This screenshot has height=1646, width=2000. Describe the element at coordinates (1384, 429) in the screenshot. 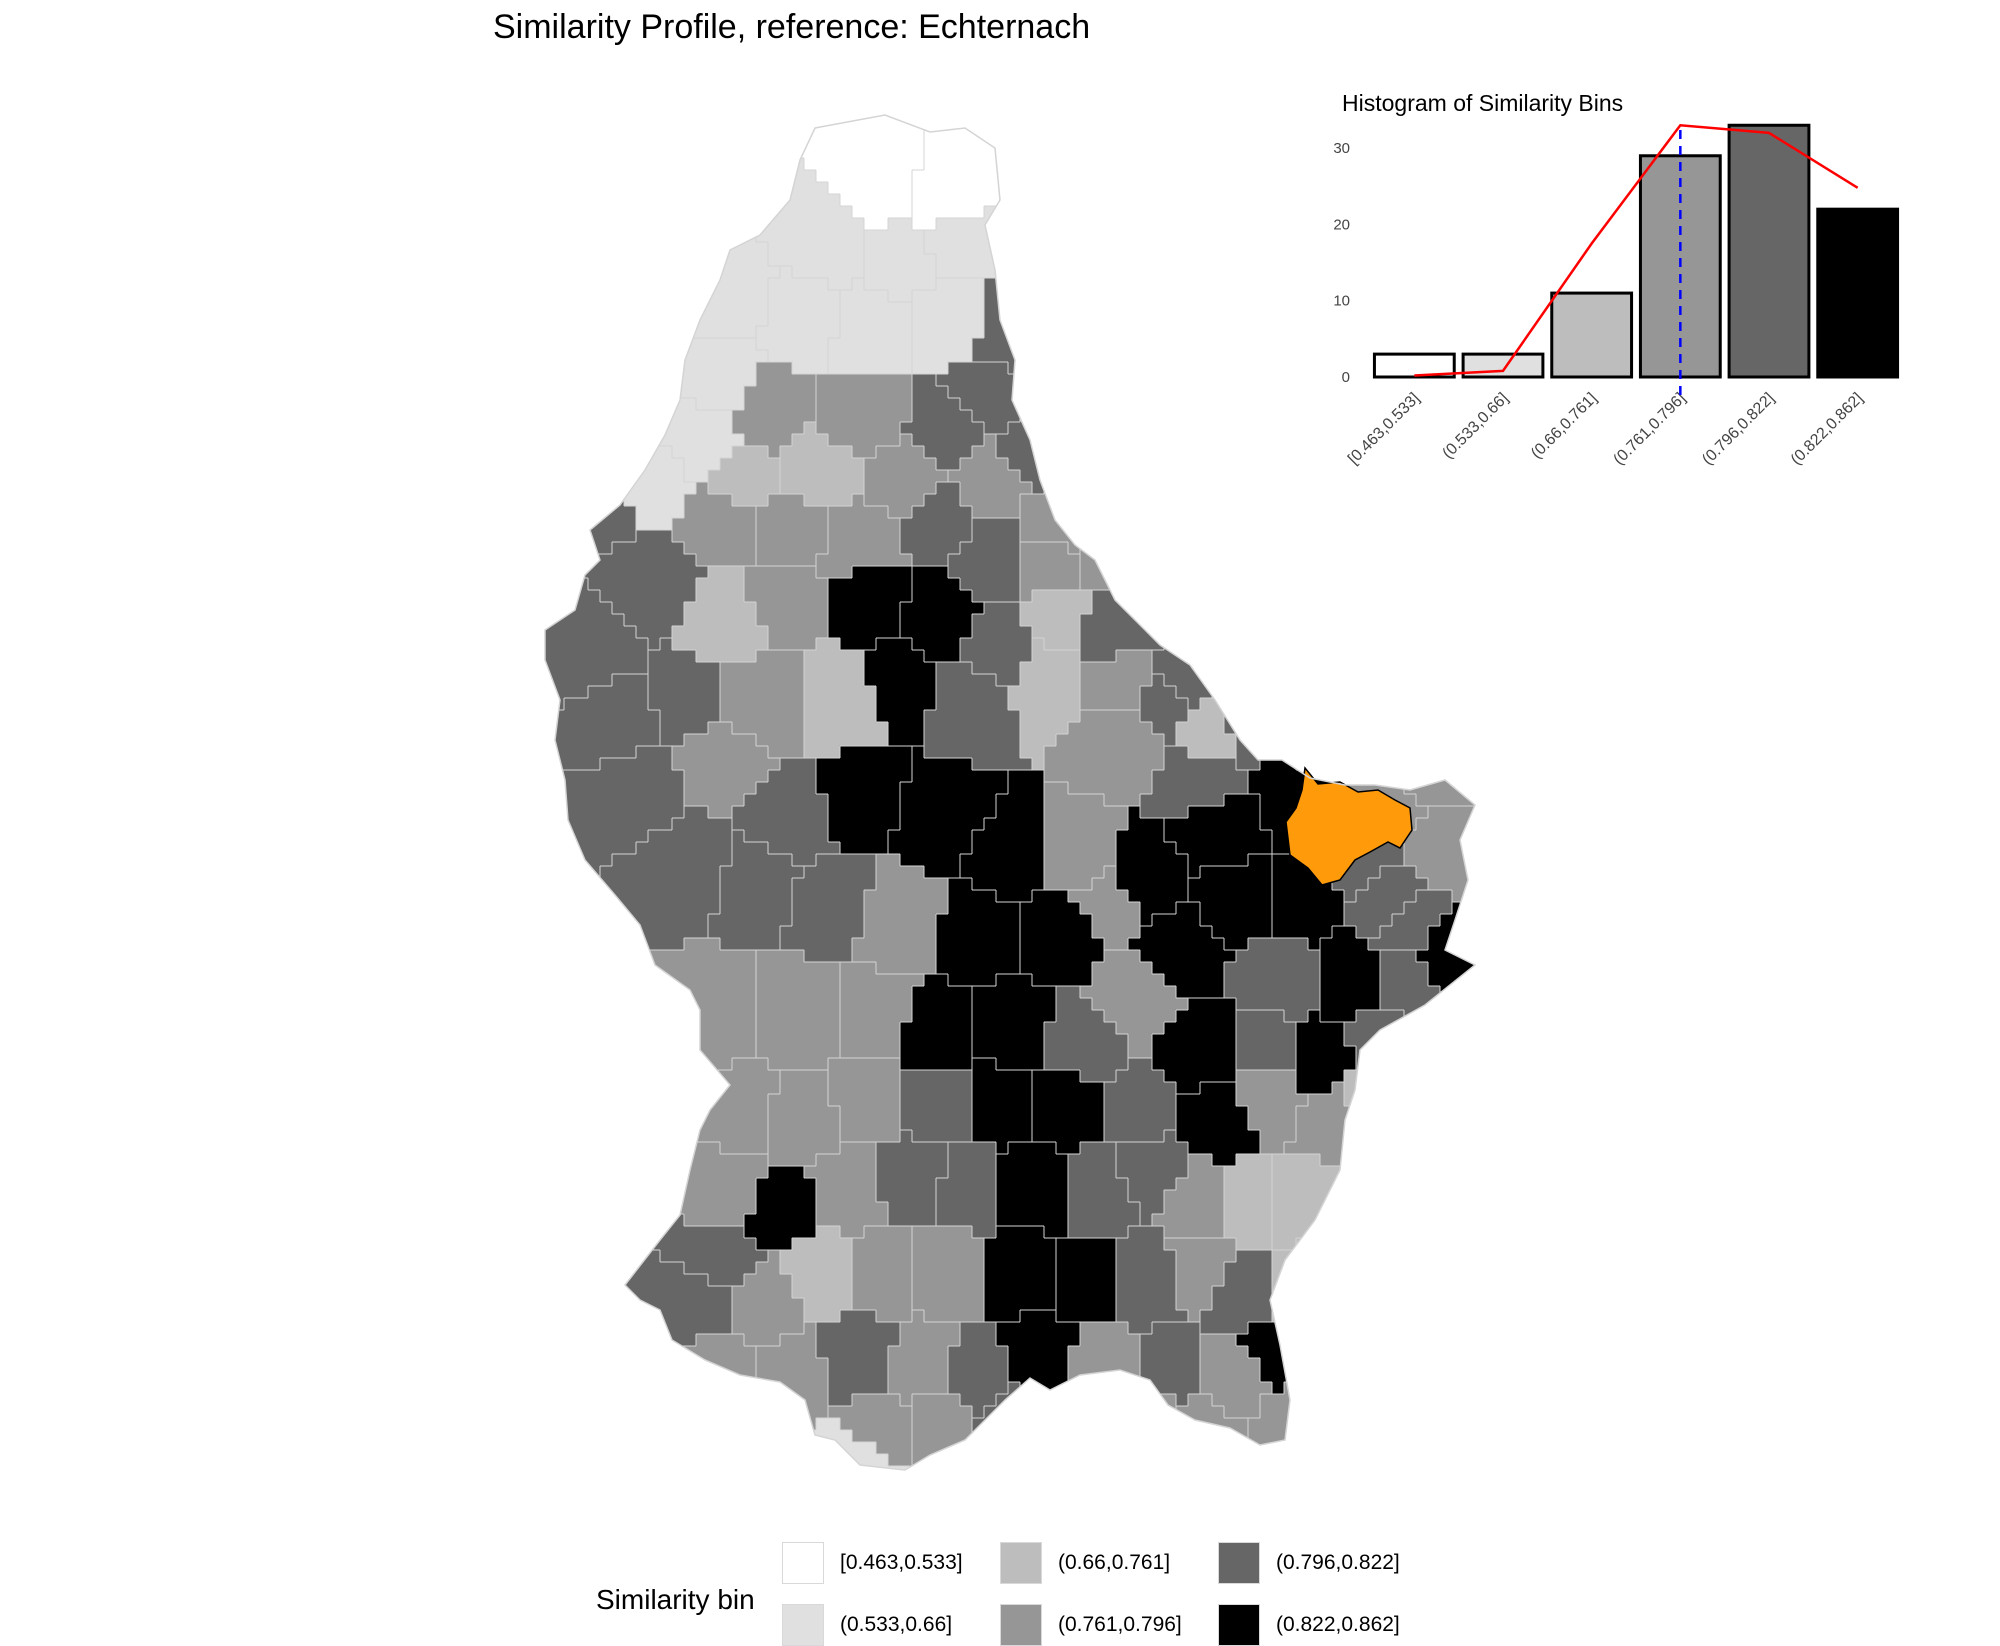

I see `x-tick-label: [0.463,0.533]` at that location.